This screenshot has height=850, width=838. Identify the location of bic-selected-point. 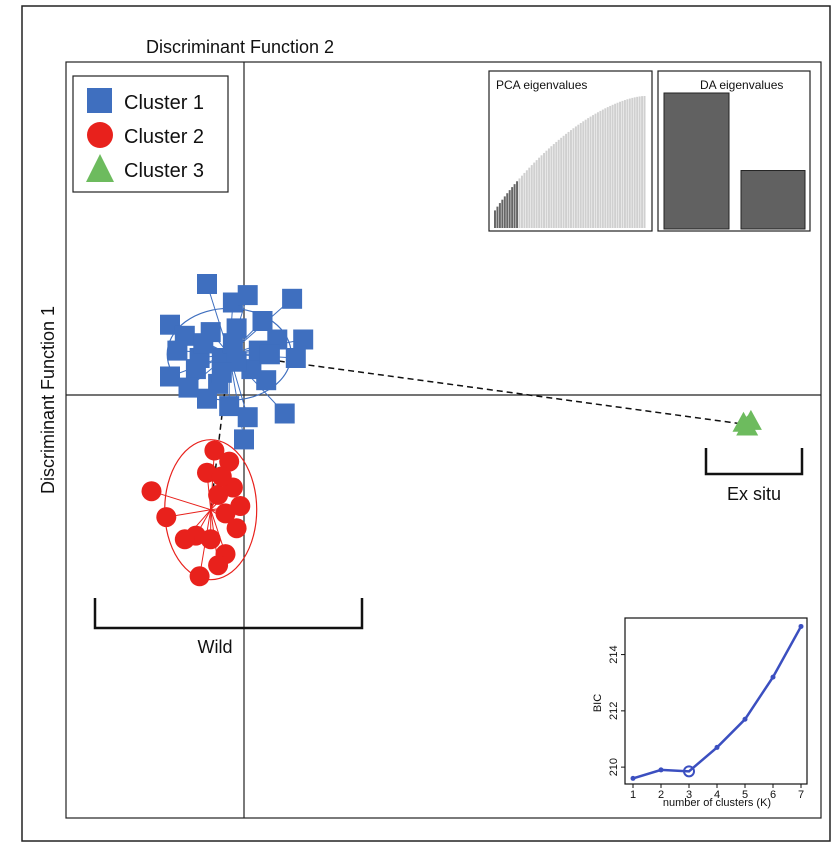
(689, 771).